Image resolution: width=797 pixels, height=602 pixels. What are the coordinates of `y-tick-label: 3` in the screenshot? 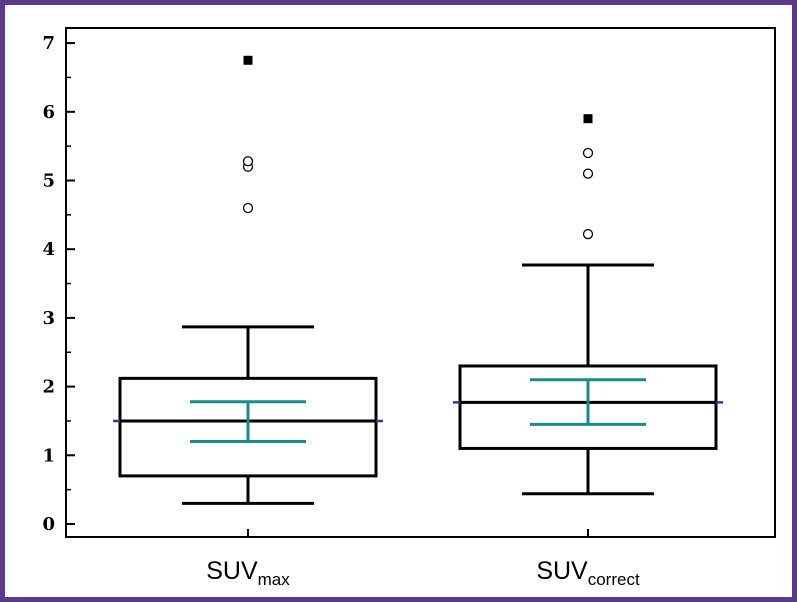 It's located at (48, 318).